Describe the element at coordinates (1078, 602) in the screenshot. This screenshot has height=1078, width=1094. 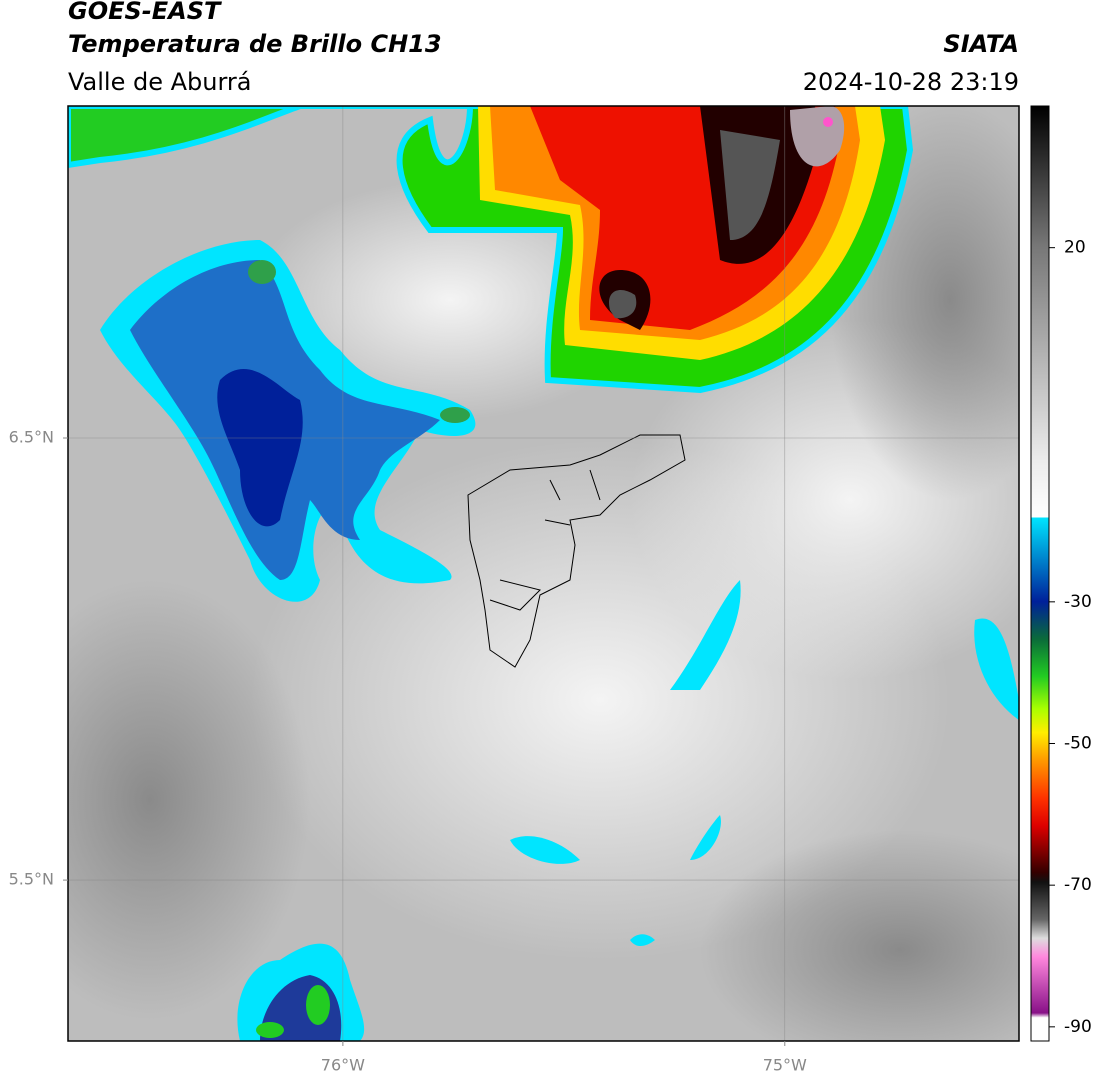
I see `colorbar-tick-label: -30` at that location.